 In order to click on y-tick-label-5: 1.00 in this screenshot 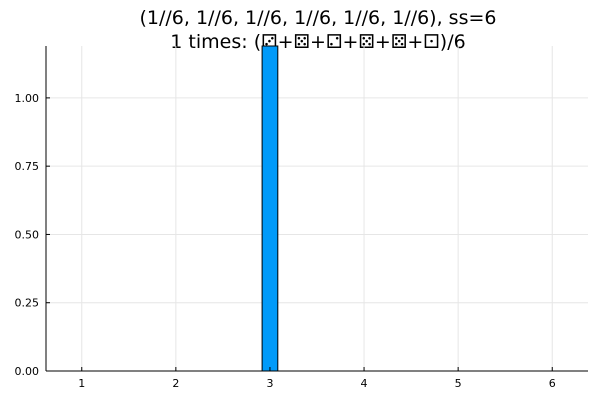, I will do `click(27, 98)`.